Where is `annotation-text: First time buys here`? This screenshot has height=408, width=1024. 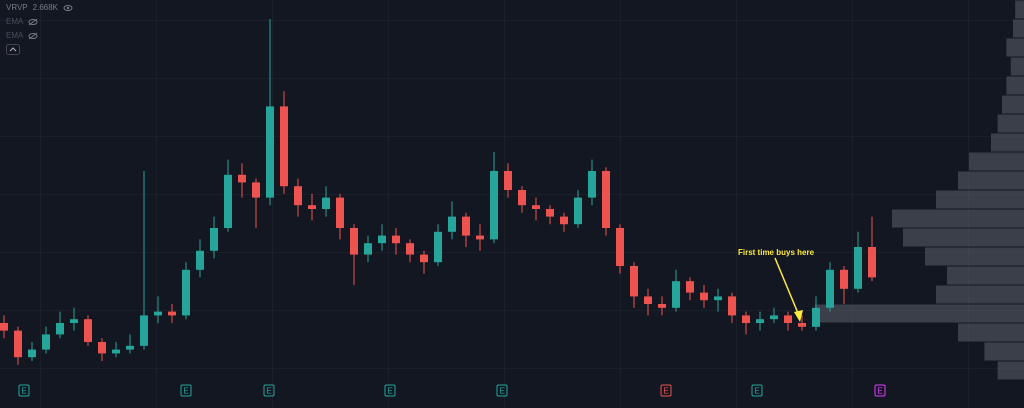
annotation-text: First time buys here is located at coordinates (776, 252).